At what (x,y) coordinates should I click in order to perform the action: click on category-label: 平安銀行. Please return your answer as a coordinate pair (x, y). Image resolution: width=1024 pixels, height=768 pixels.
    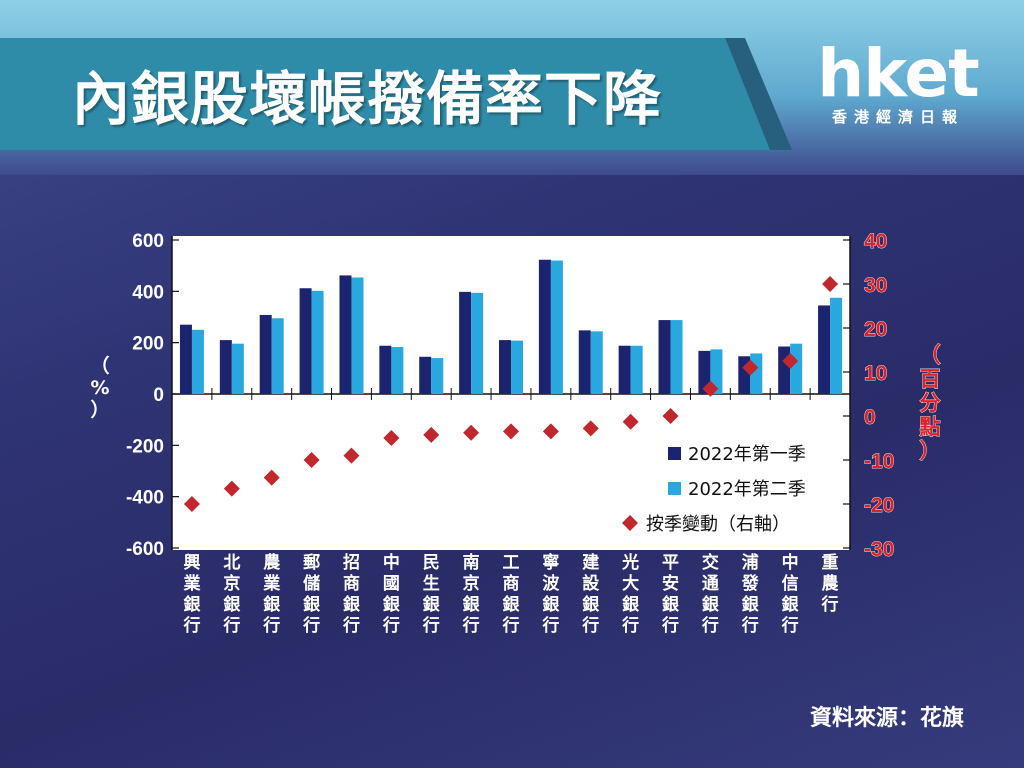
    Looking at the image, I should click on (670, 594).